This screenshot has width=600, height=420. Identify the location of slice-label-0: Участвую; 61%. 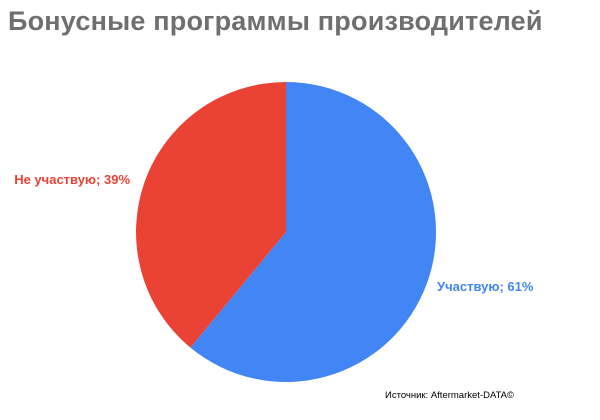
(485, 286).